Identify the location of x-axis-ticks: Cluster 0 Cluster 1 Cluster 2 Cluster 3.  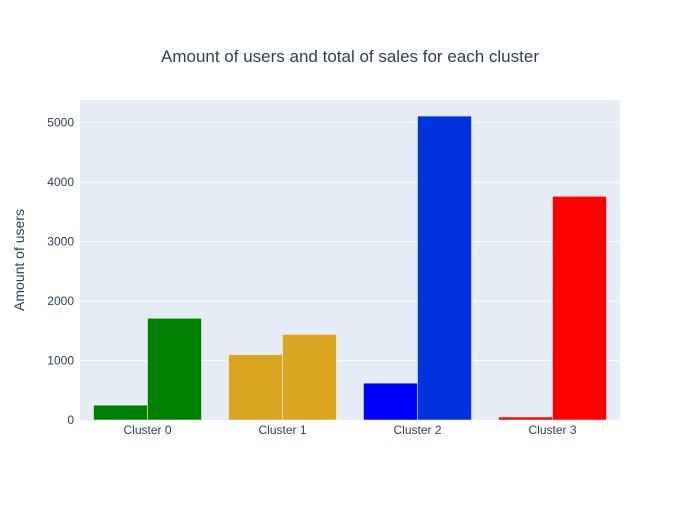
(349, 430).